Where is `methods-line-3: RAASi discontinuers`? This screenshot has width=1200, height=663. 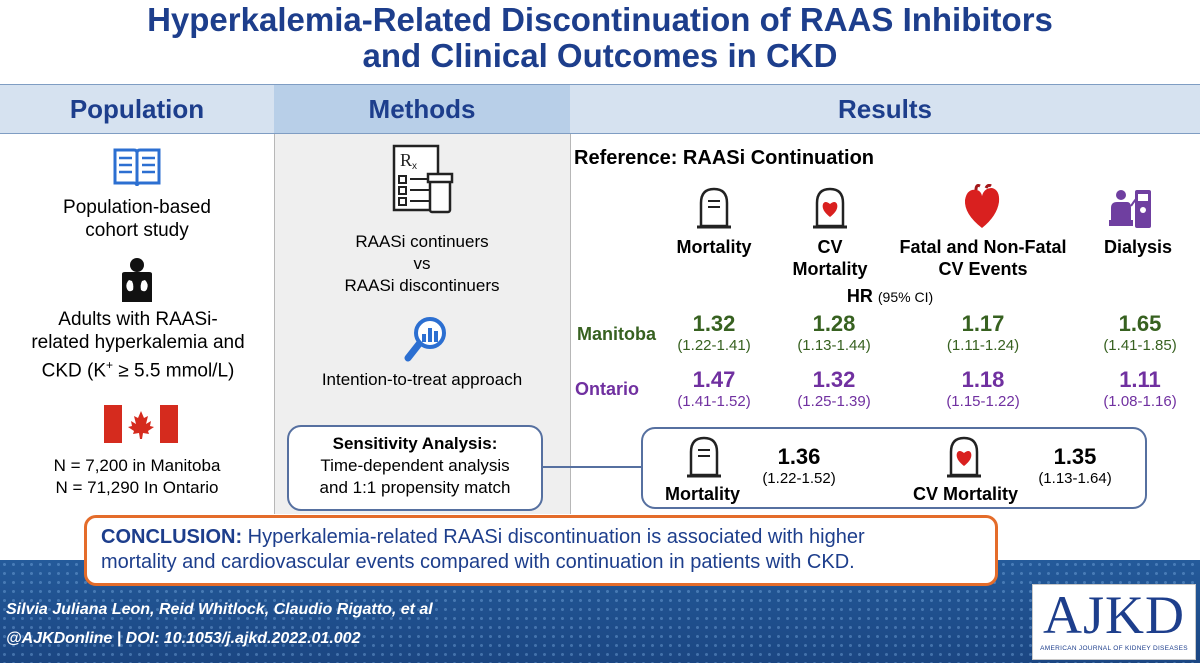
methods-line-3: RAASi discontinuers is located at coordinates (422, 285).